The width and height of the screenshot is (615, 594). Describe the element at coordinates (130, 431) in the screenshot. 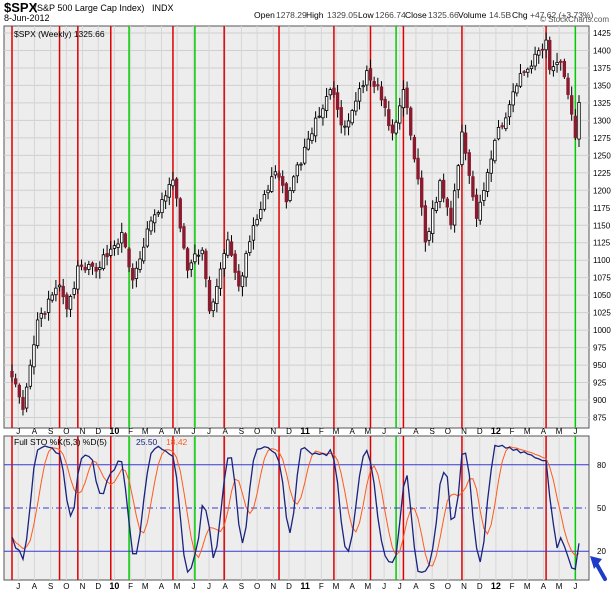

I see `price-x-tick-label: F` at that location.